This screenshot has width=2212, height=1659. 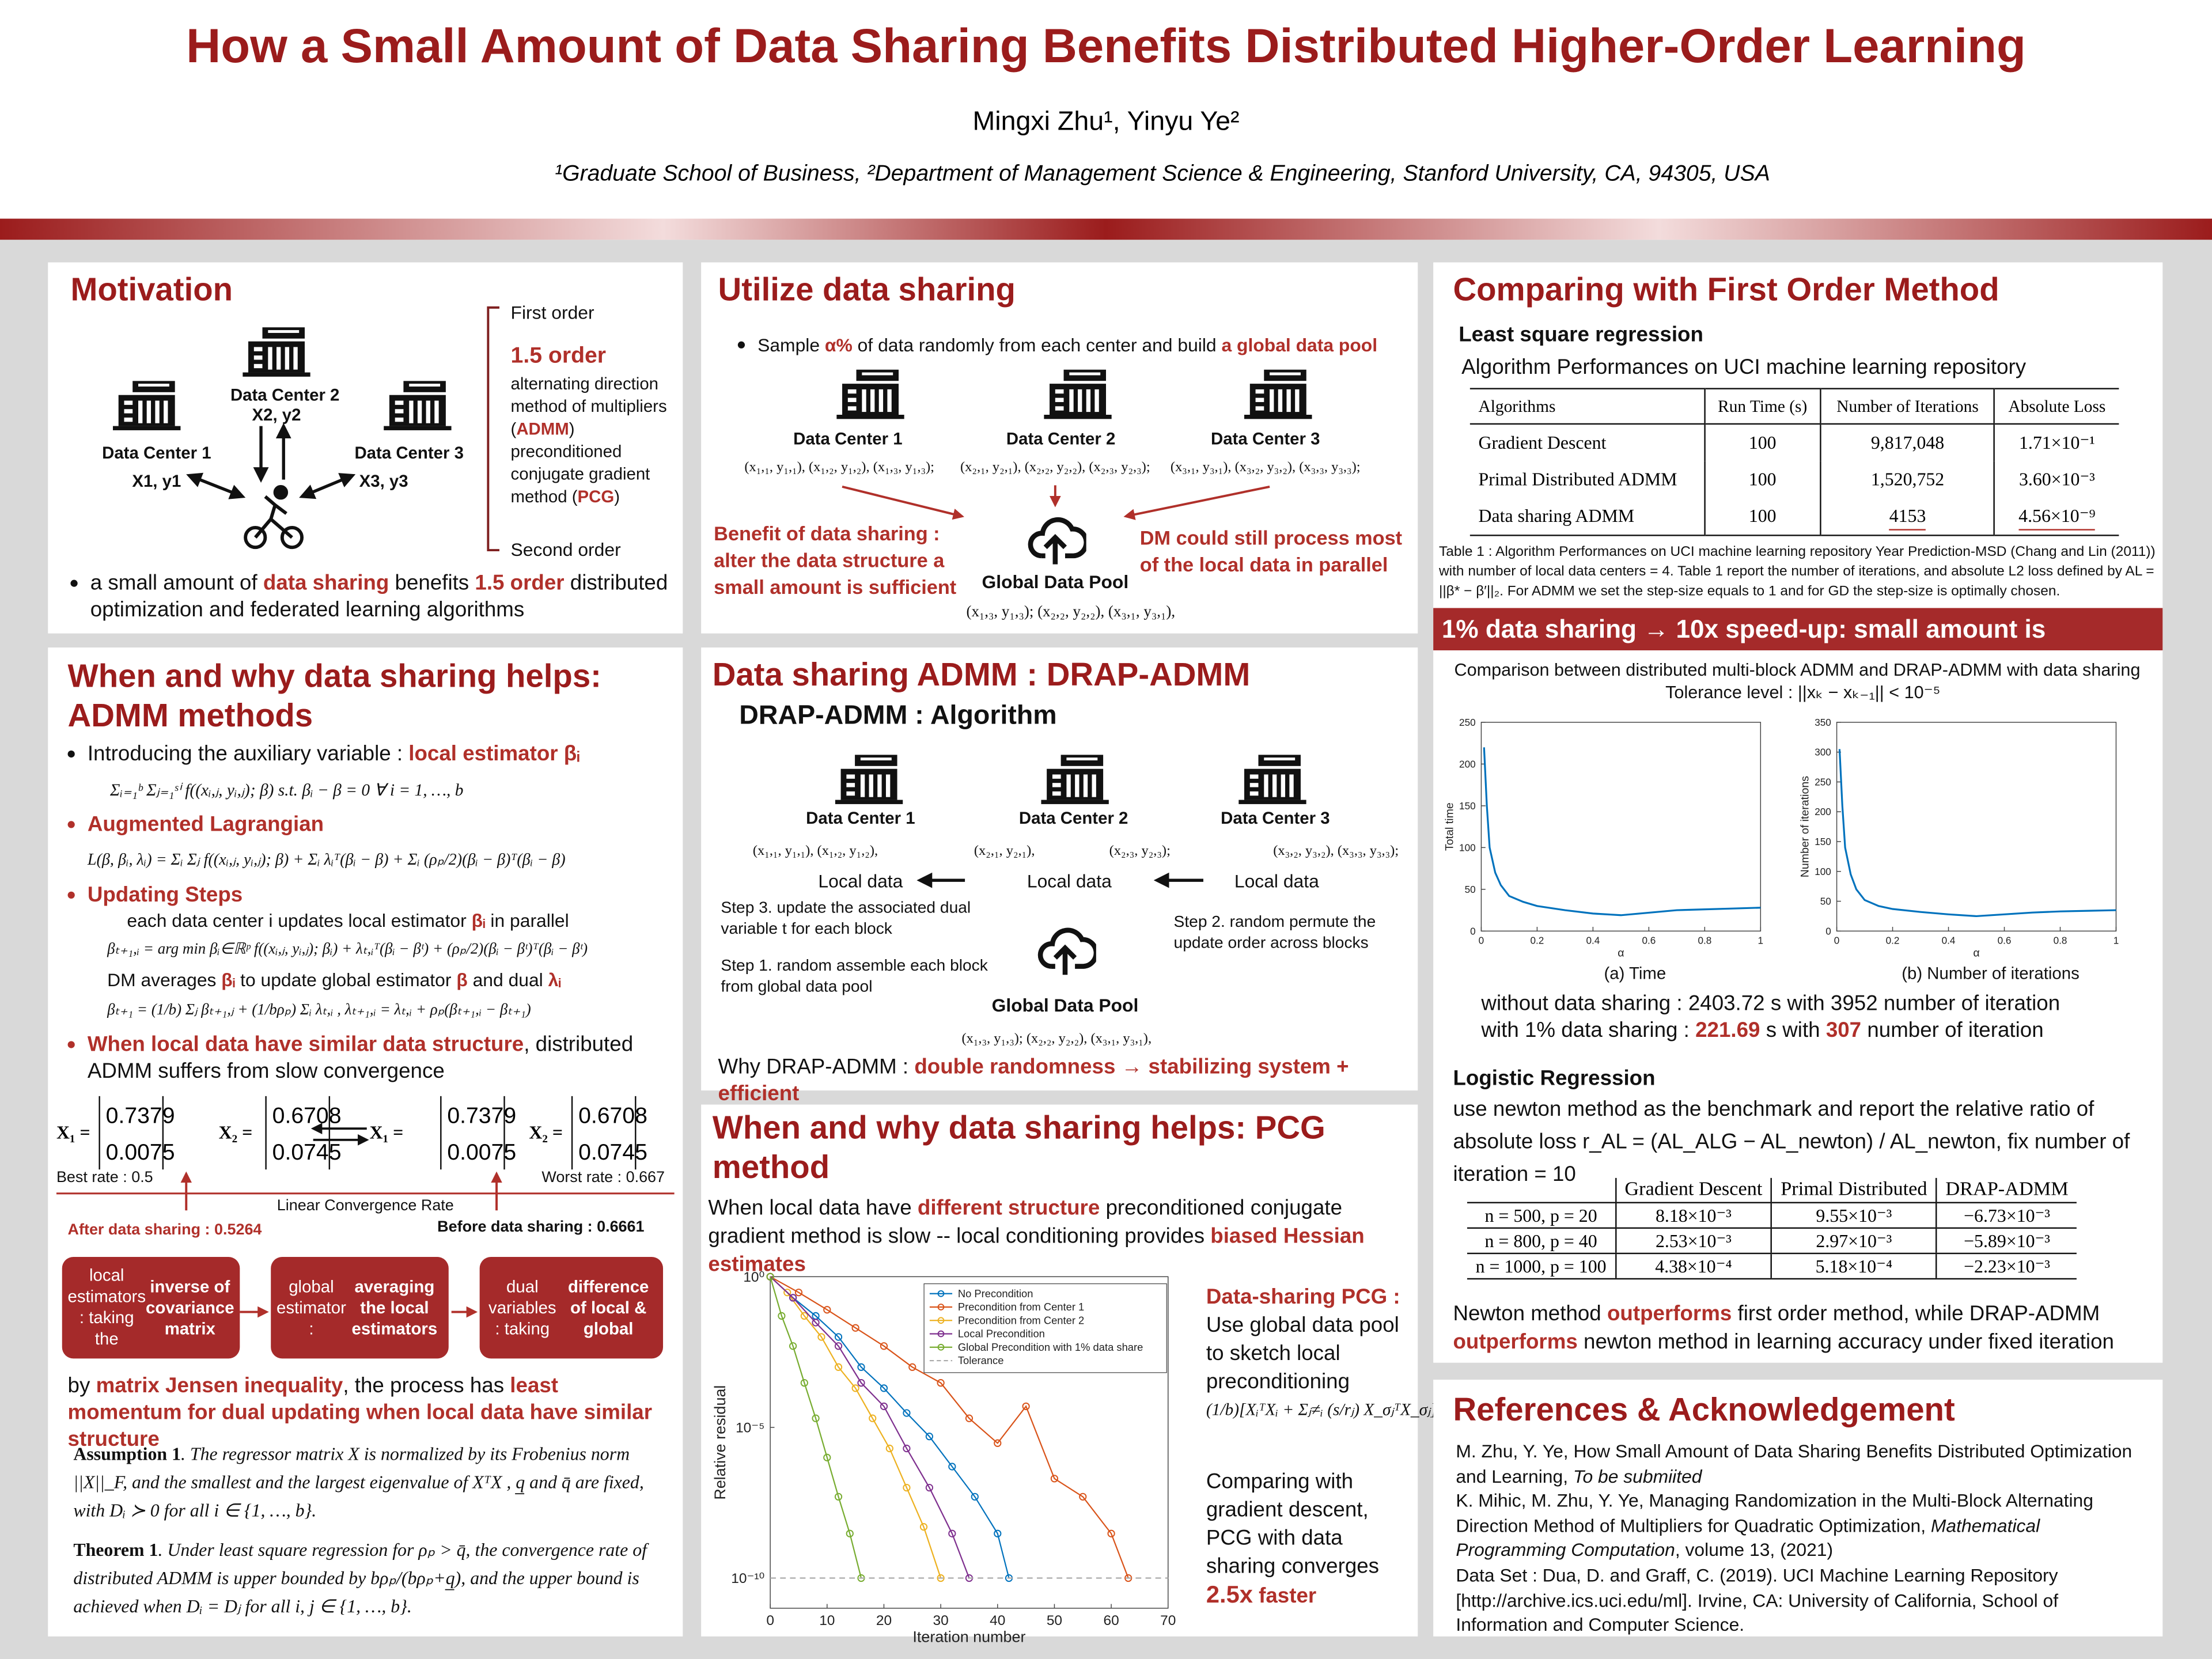 What do you see at coordinates (115, 1549) in the screenshot?
I see `label: Theorem 1` at bounding box center [115, 1549].